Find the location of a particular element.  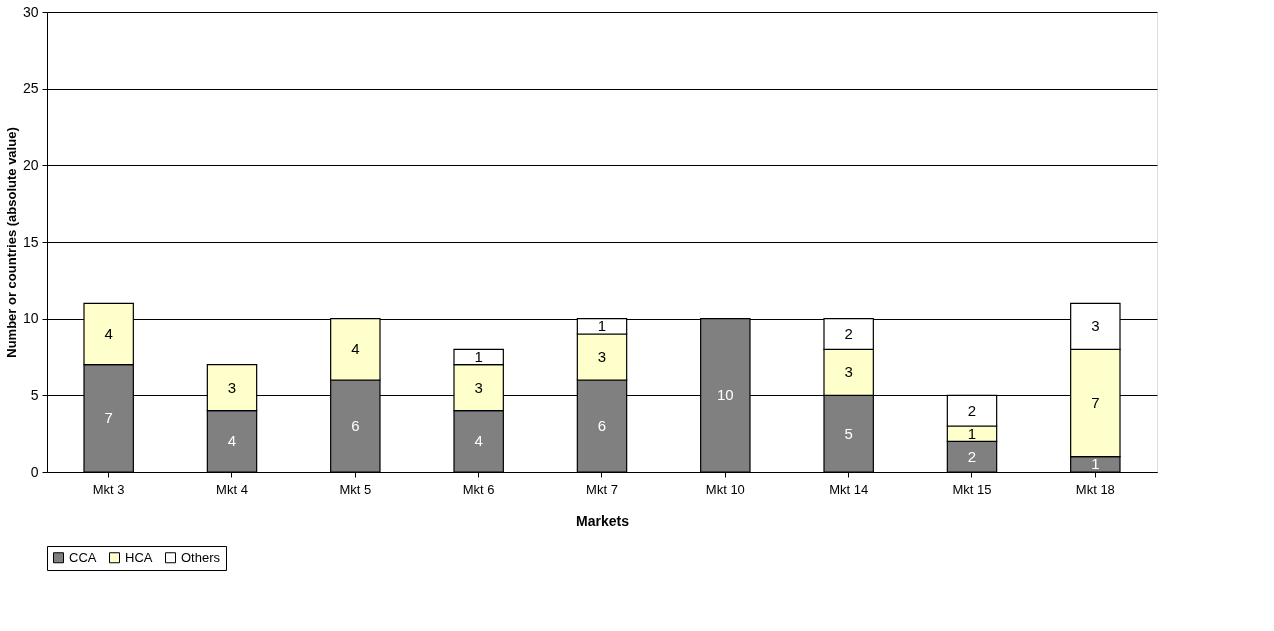

y-tick-label: 25 is located at coordinates (30, 88).